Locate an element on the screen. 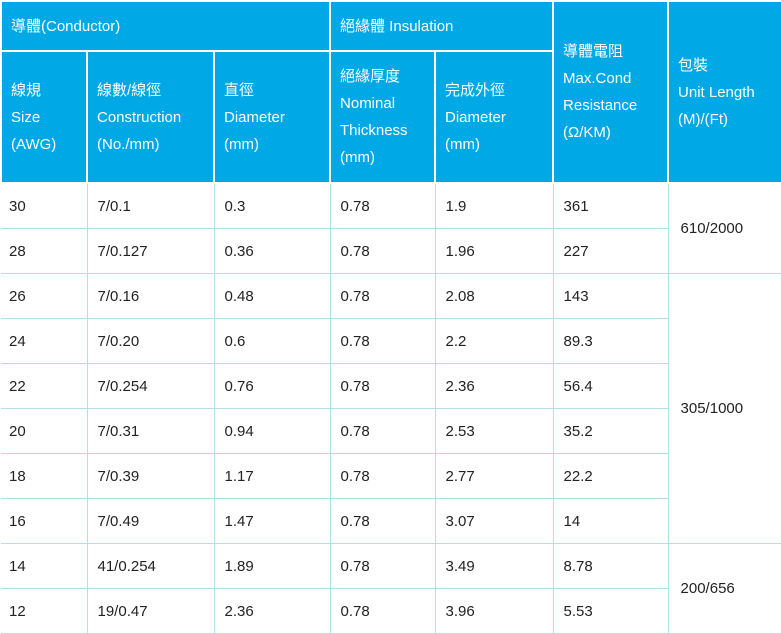 The image size is (781, 634). cell-diameter: 1.17 is located at coordinates (272, 476).